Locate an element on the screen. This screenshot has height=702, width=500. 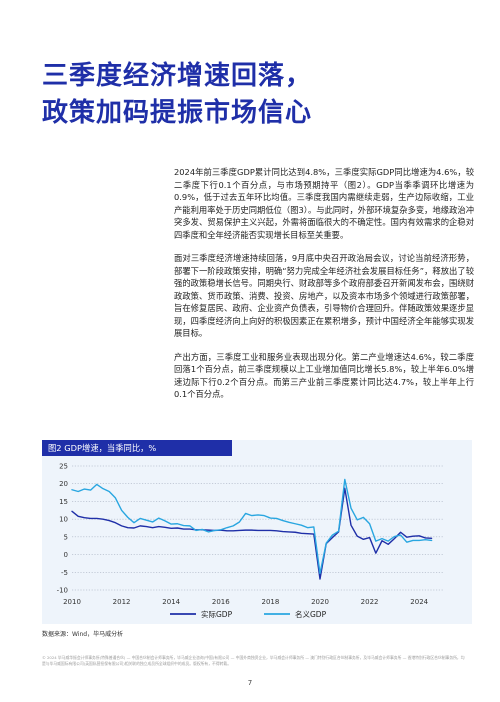
x-tick-label: 2016 is located at coordinates (221, 602).